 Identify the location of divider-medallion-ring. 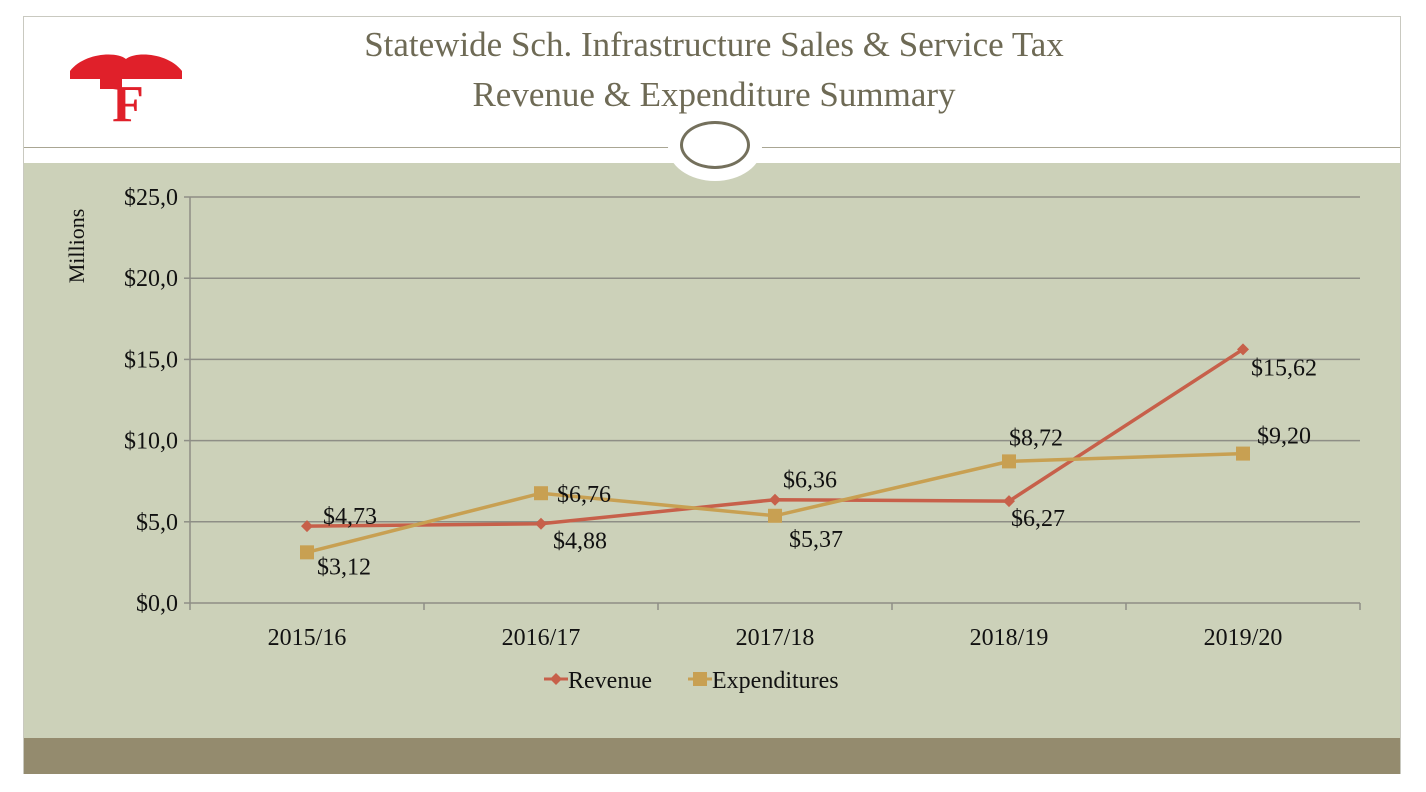
(715, 145).